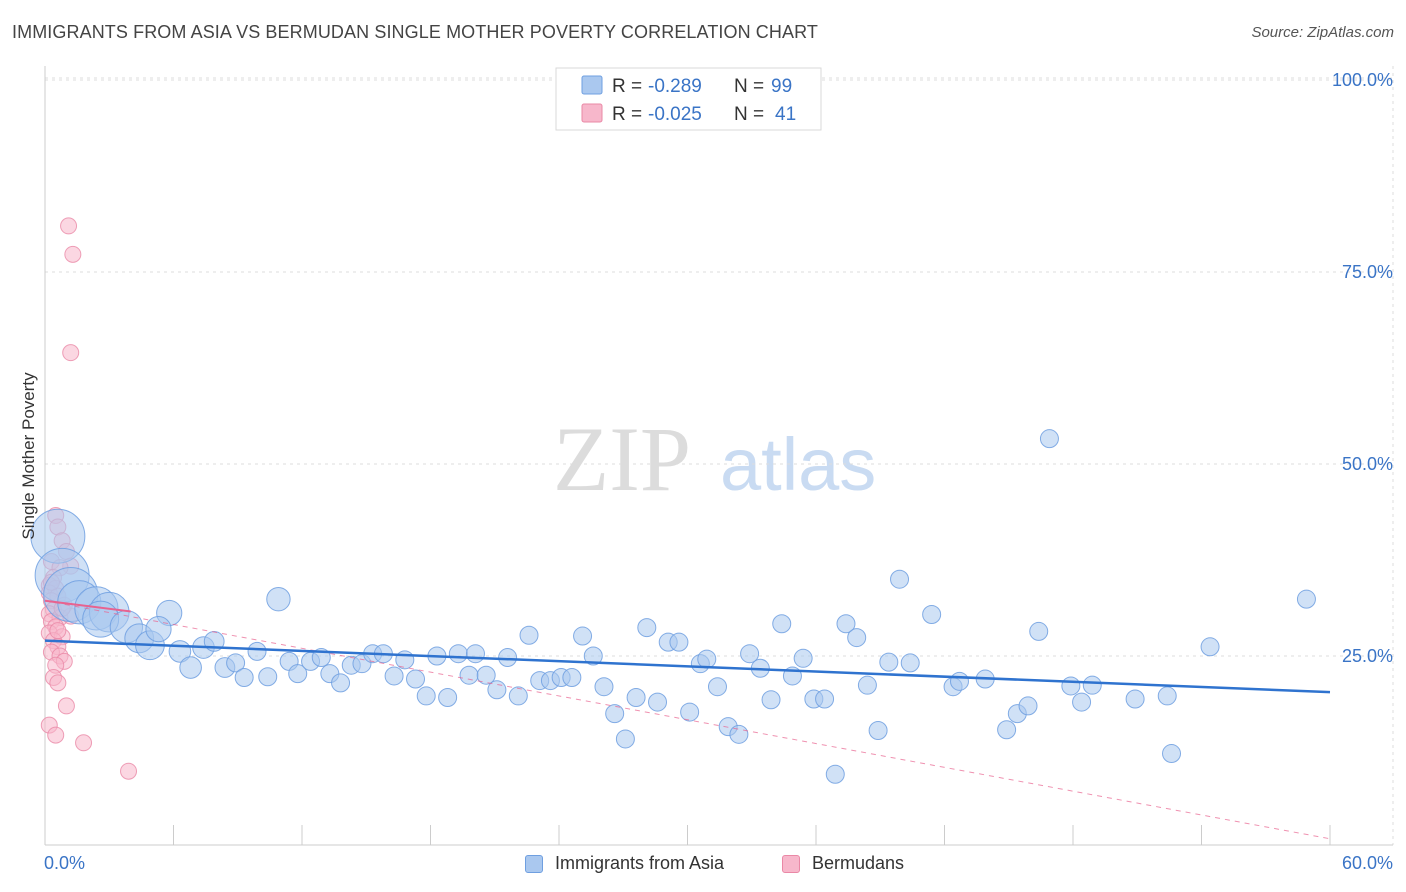 The height and width of the screenshot is (892, 1406). What do you see at coordinates (1322, 32) in the screenshot?
I see `source-label: Source: ZipAtlas.com` at bounding box center [1322, 32].